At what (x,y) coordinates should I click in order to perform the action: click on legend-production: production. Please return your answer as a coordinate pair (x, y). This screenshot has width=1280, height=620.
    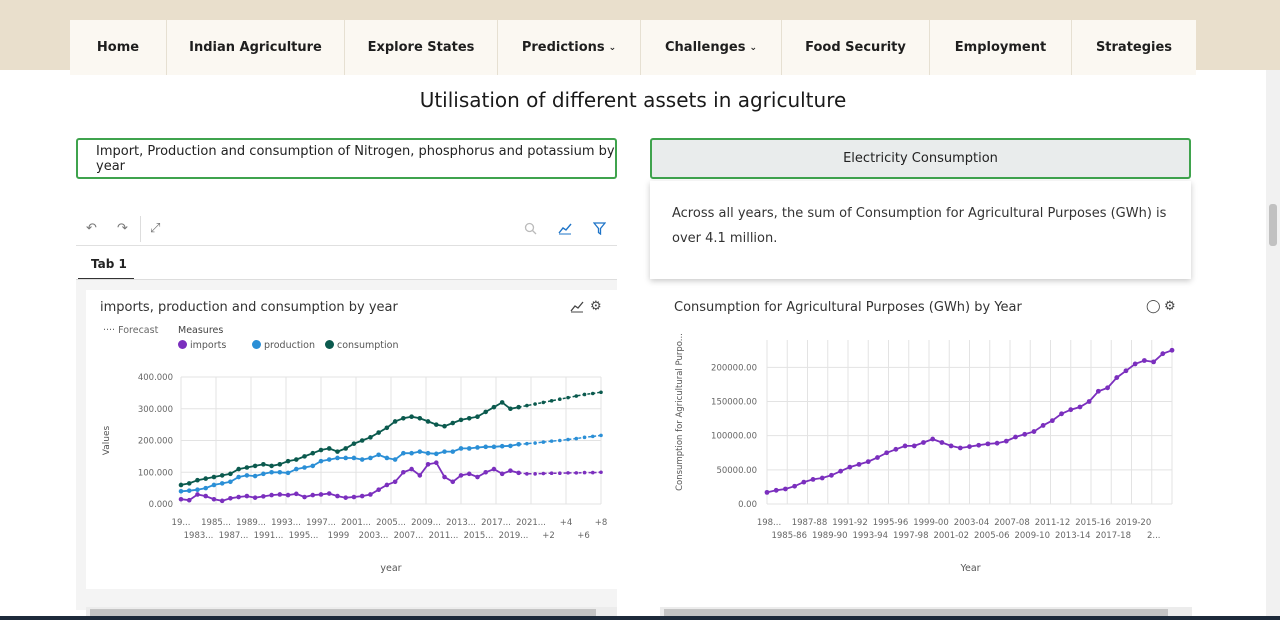
    Looking at the image, I should click on (283, 345).